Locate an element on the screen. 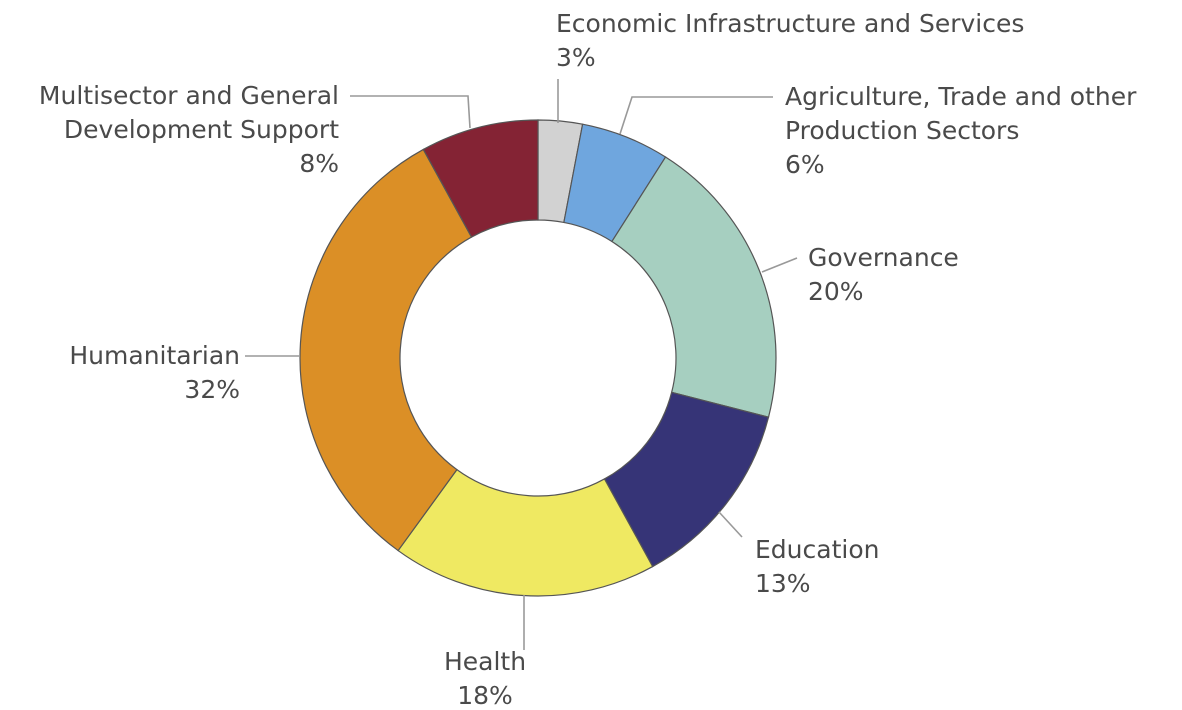 The width and height of the screenshot is (1182, 710). pct-label-health: 18% is located at coordinates (485, 695).